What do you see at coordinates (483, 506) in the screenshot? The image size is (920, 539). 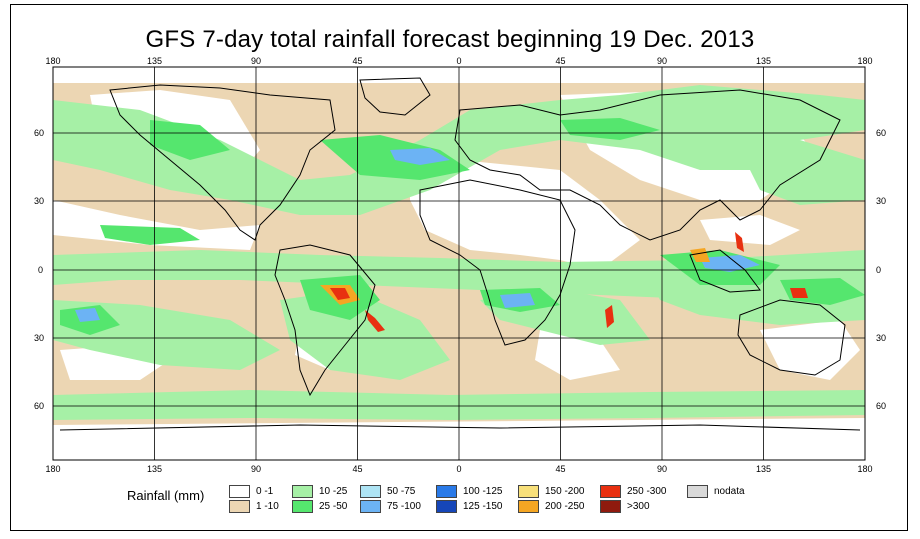 I see `legend-label: 125 -150` at bounding box center [483, 506].